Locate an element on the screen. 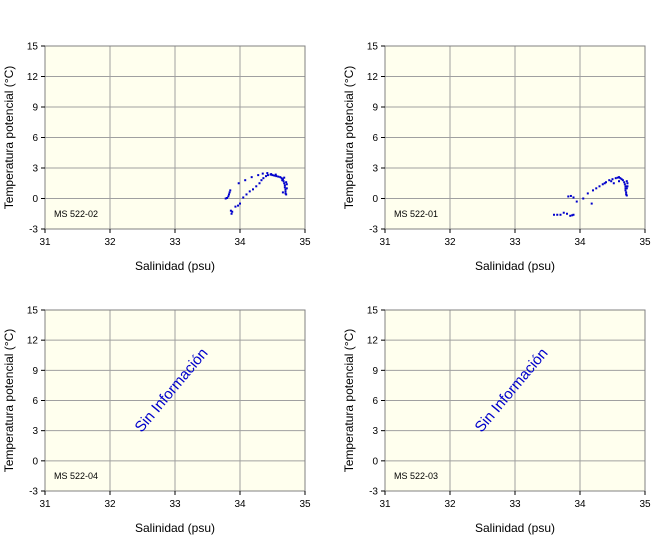 This screenshot has width=669, height=537. y-tick-label: 3 is located at coordinates (35, 431).